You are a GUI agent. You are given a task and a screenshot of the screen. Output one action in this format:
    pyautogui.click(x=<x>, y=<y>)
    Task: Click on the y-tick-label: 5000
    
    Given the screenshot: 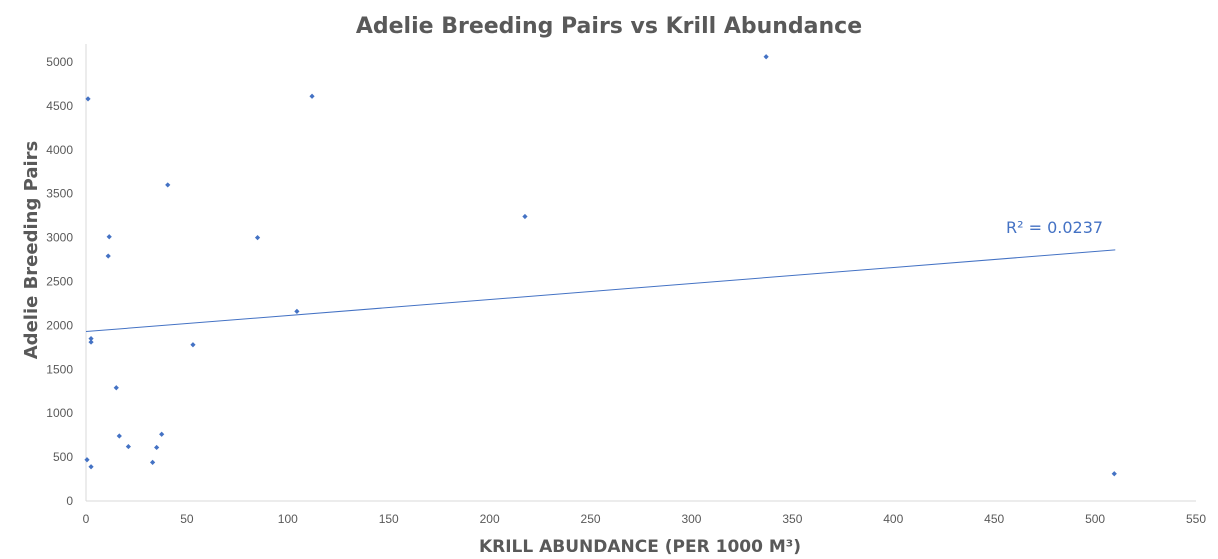 What is the action you would take?
    pyautogui.click(x=59, y=62)
    